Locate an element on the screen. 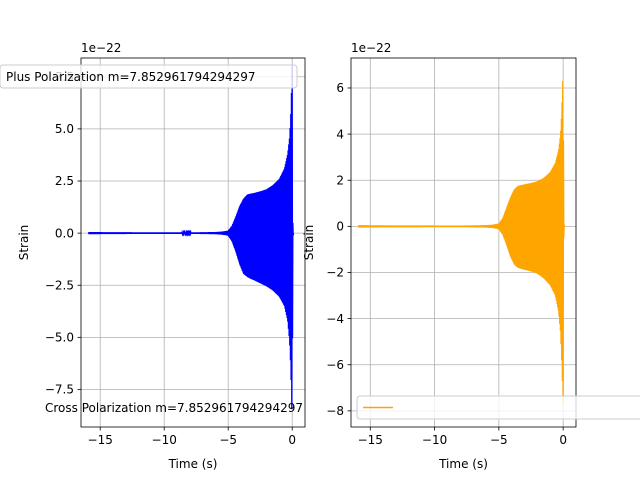 This screenshot has width=640, height=480. chart1-y-tick-label: 0.0 is located at coordinates (64, 233).